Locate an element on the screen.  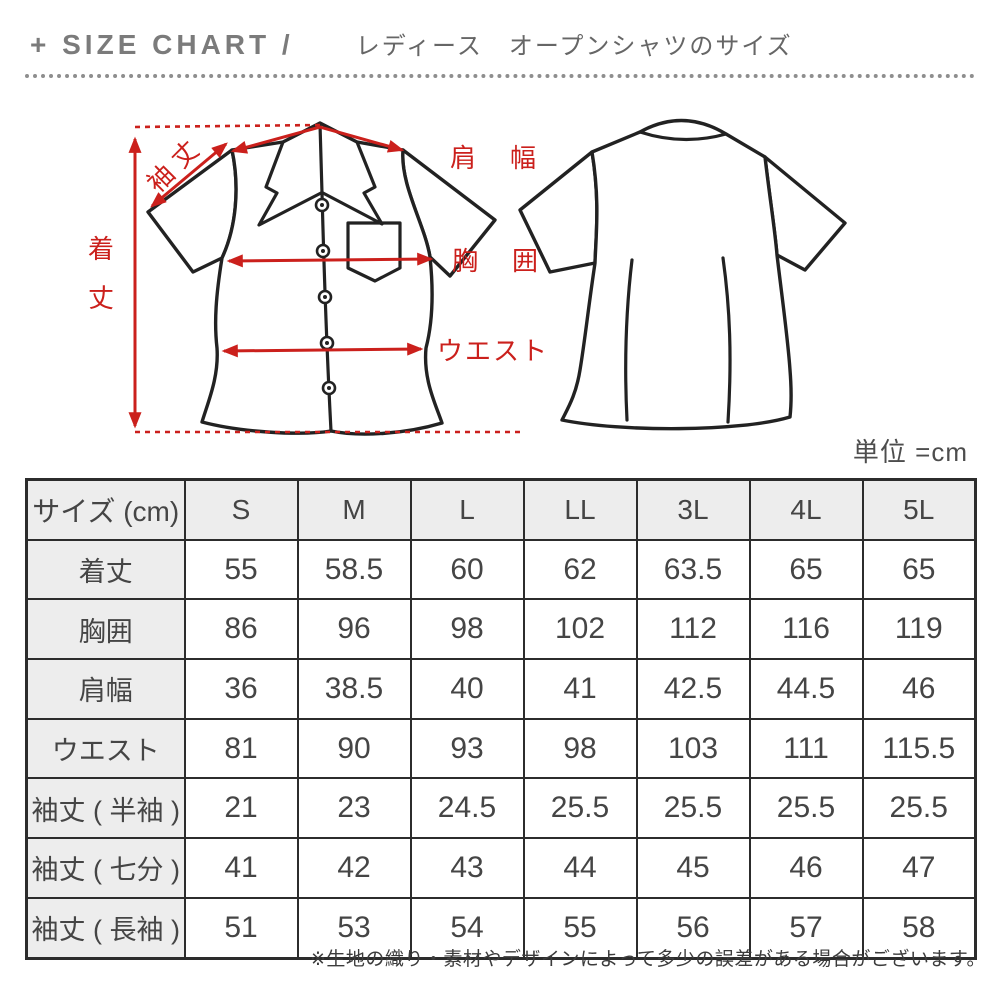
size-column-header: 3L is located at coordinates (693, 509).